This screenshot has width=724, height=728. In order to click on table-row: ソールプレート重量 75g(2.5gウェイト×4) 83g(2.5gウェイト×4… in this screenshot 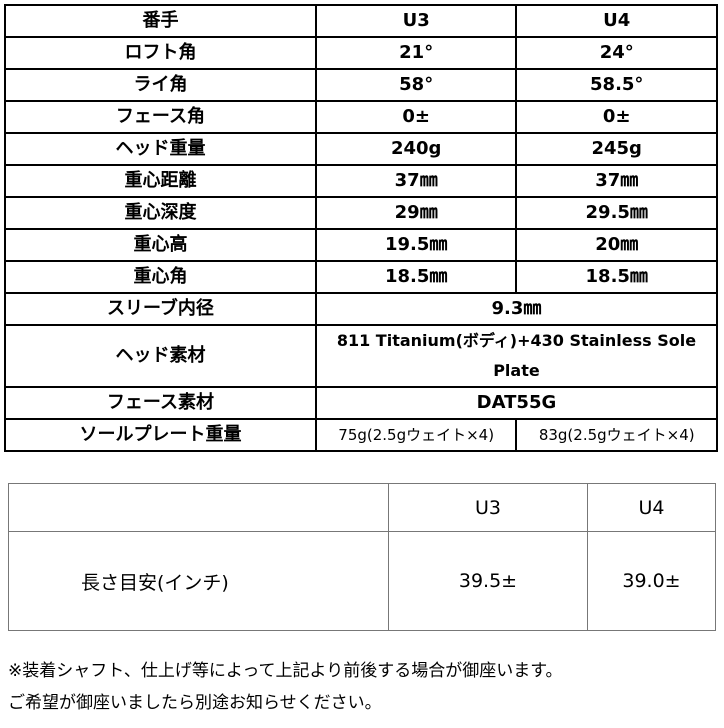, I will do `click(361, 435)`.